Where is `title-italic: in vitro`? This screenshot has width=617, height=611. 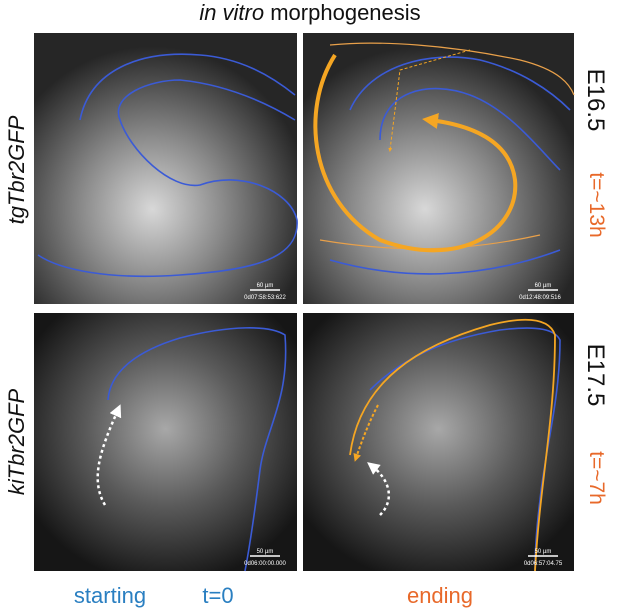 title-italic: in vitro is located at coordinates (231, 12).